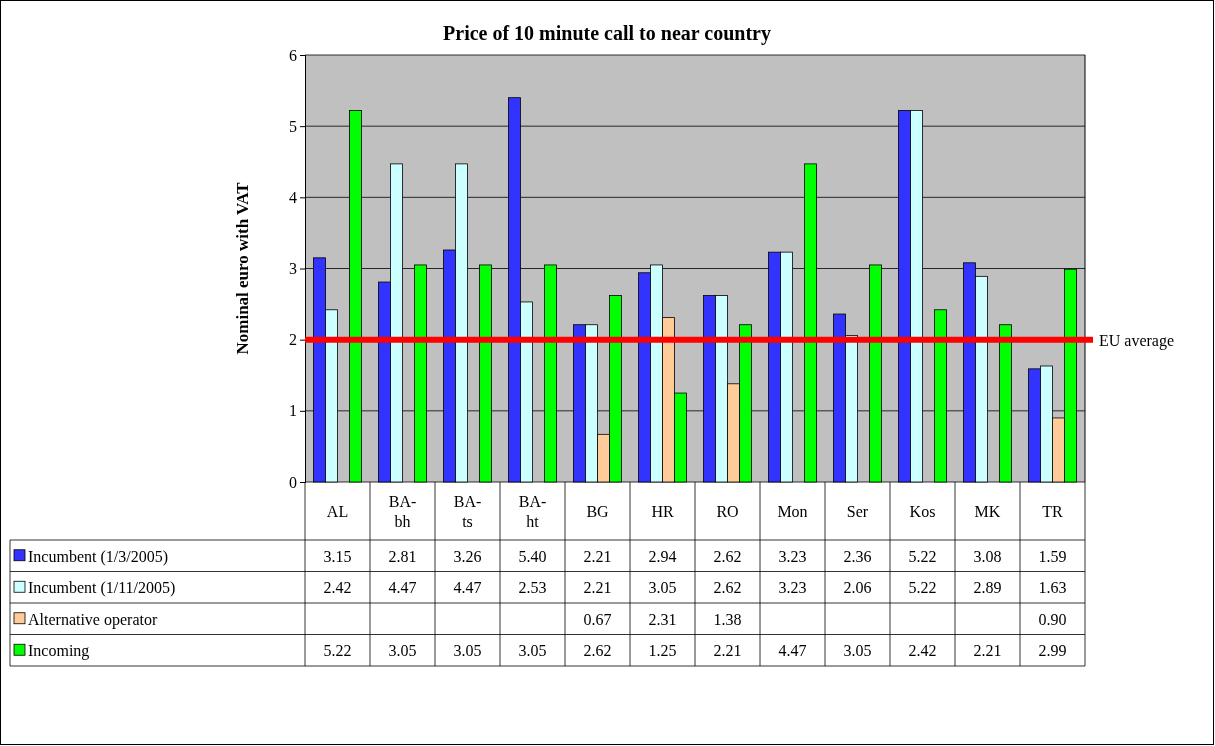 The image size is (1215, 746). Describe the element at coordinates (467, 511) in the screenshot. I see `x-tick-label: BA-ts` at that location.